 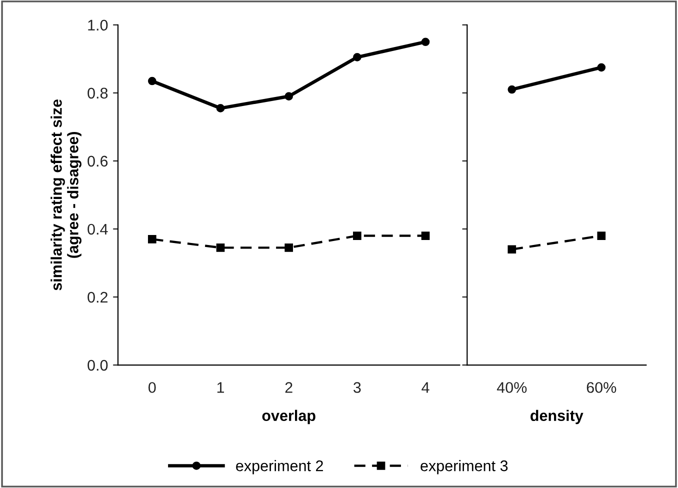 What do you see at coordinates (464, 467) in the screenshot?
I see `legend-label: experiment 3` at bounding box center [464, 467].